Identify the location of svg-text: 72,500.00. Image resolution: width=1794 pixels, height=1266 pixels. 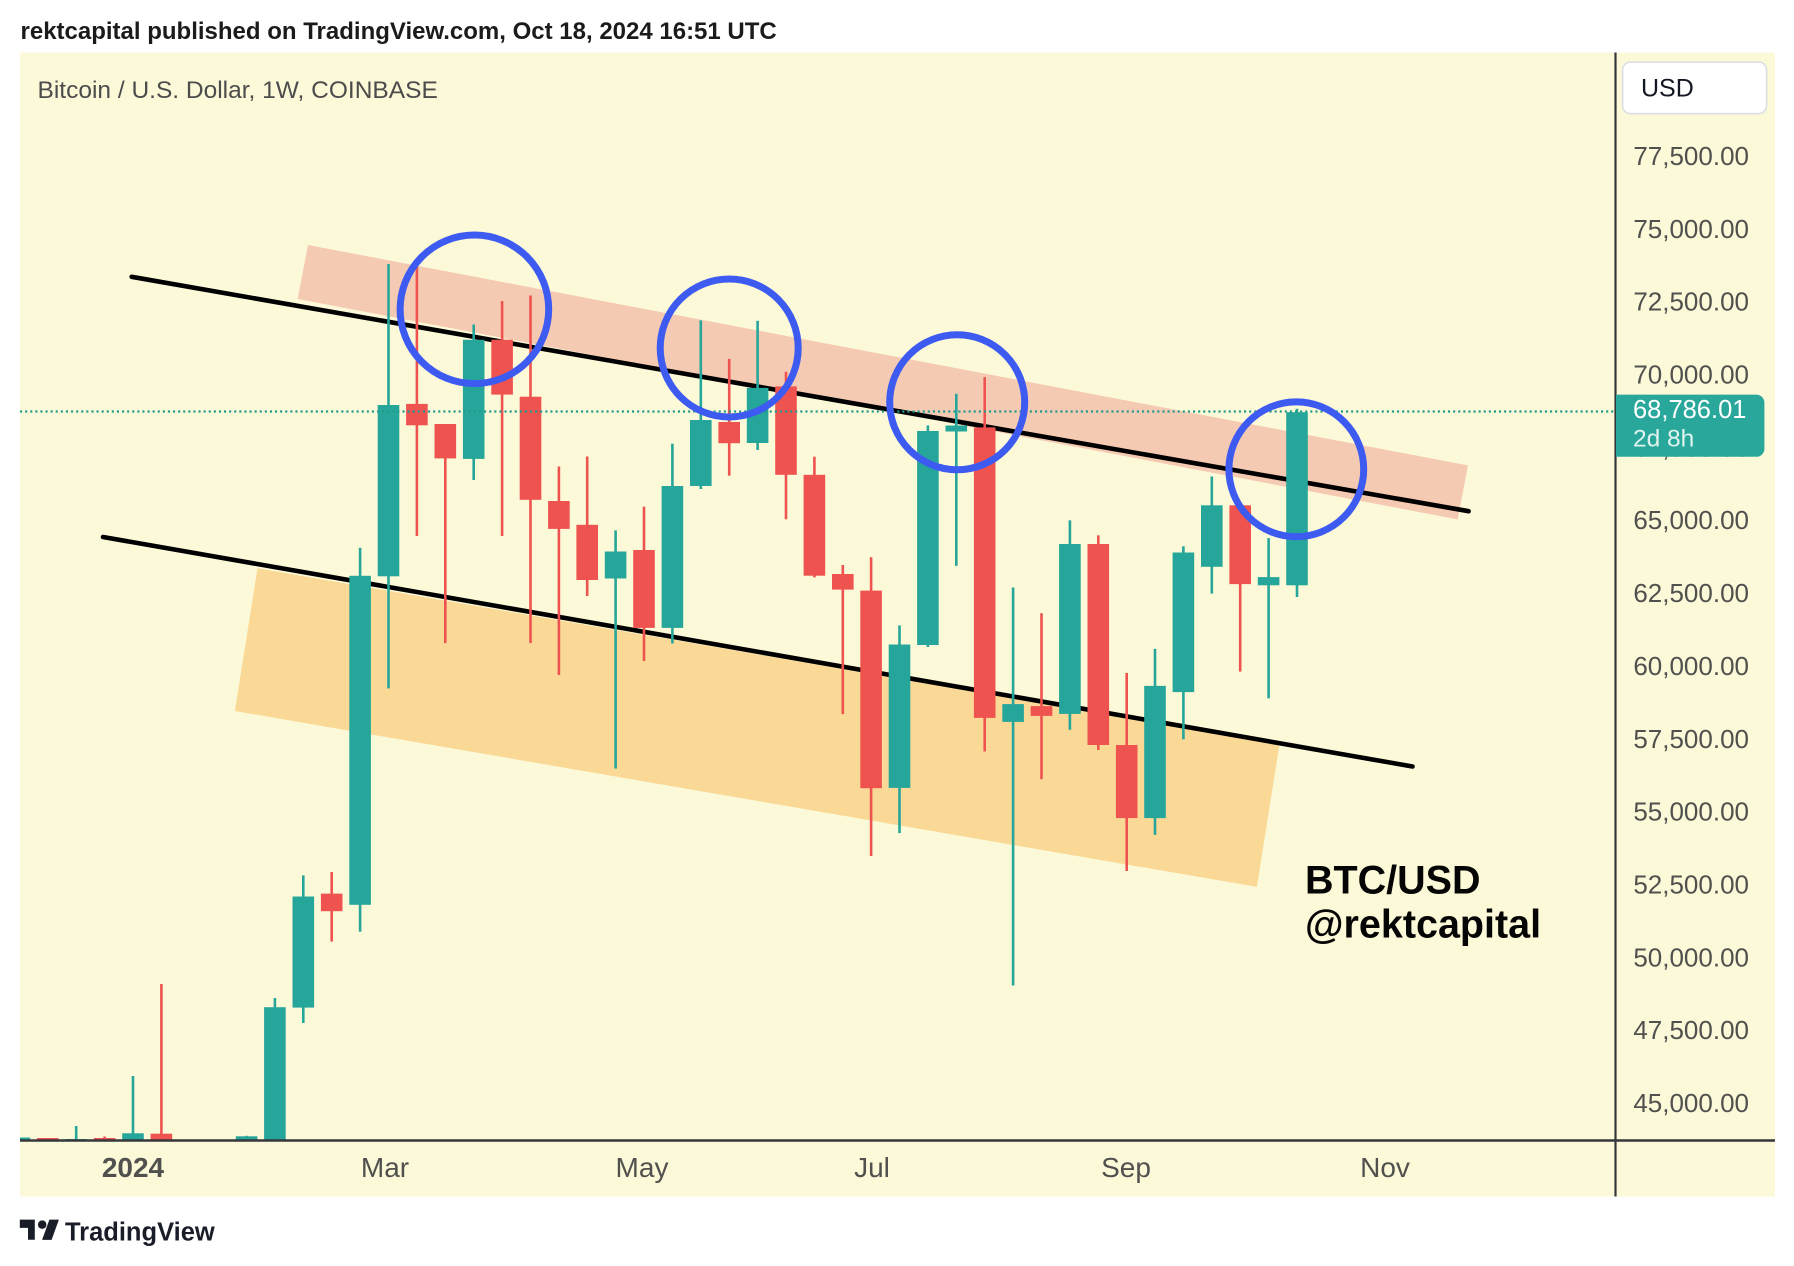
(1691, 302).